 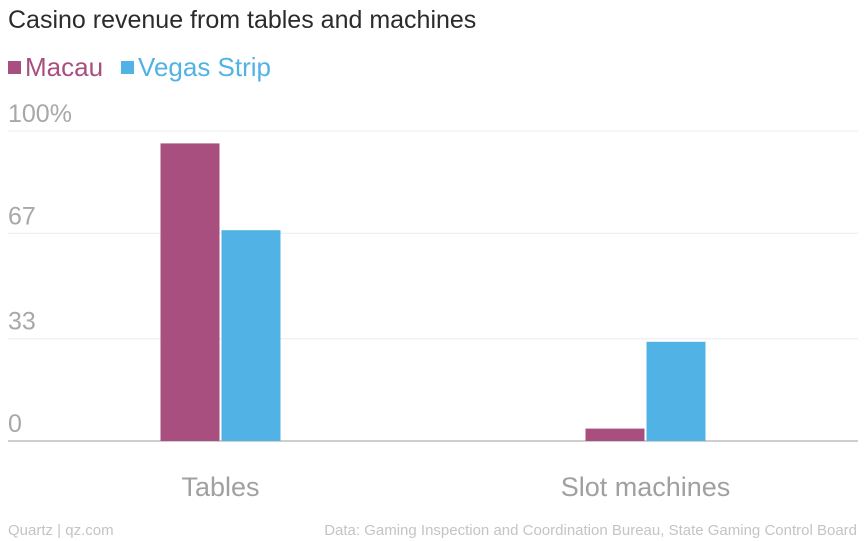 What do you see at coordinates (14, 67) in the screenshot?
I see `legend-swatch-macau` at bounding box center [14, 67].